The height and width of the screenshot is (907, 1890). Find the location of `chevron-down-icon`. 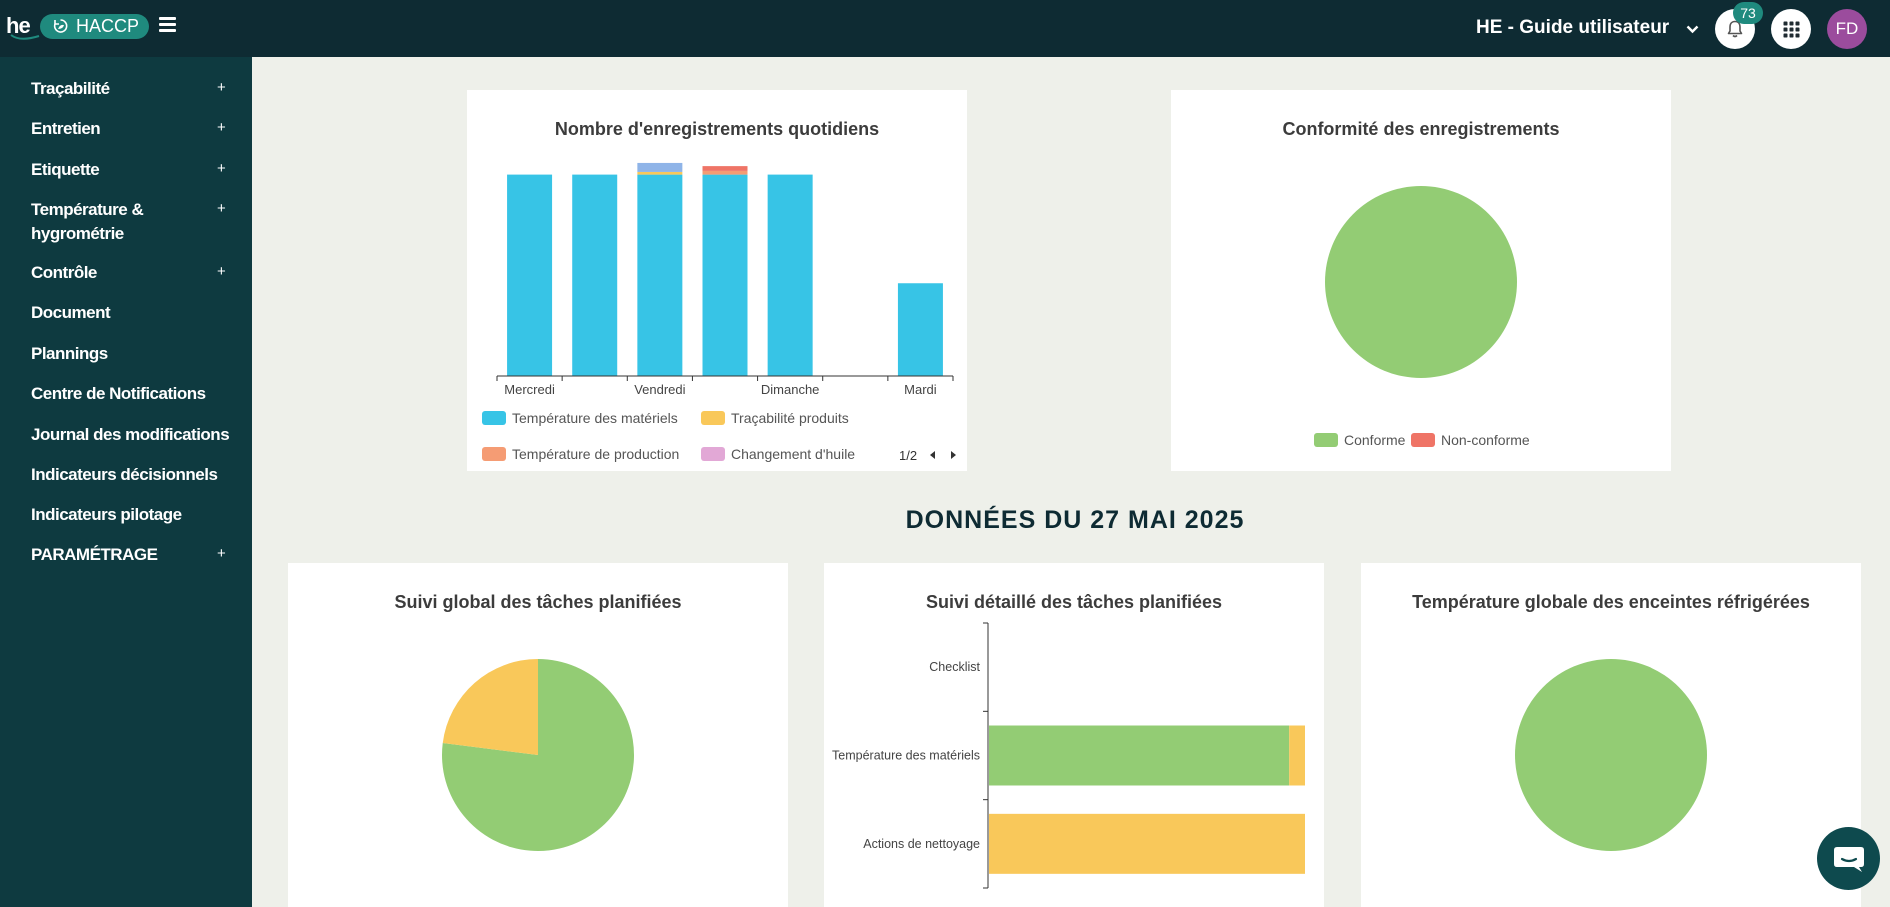

chevron-down-icon is located at coordinates (1692, 29).